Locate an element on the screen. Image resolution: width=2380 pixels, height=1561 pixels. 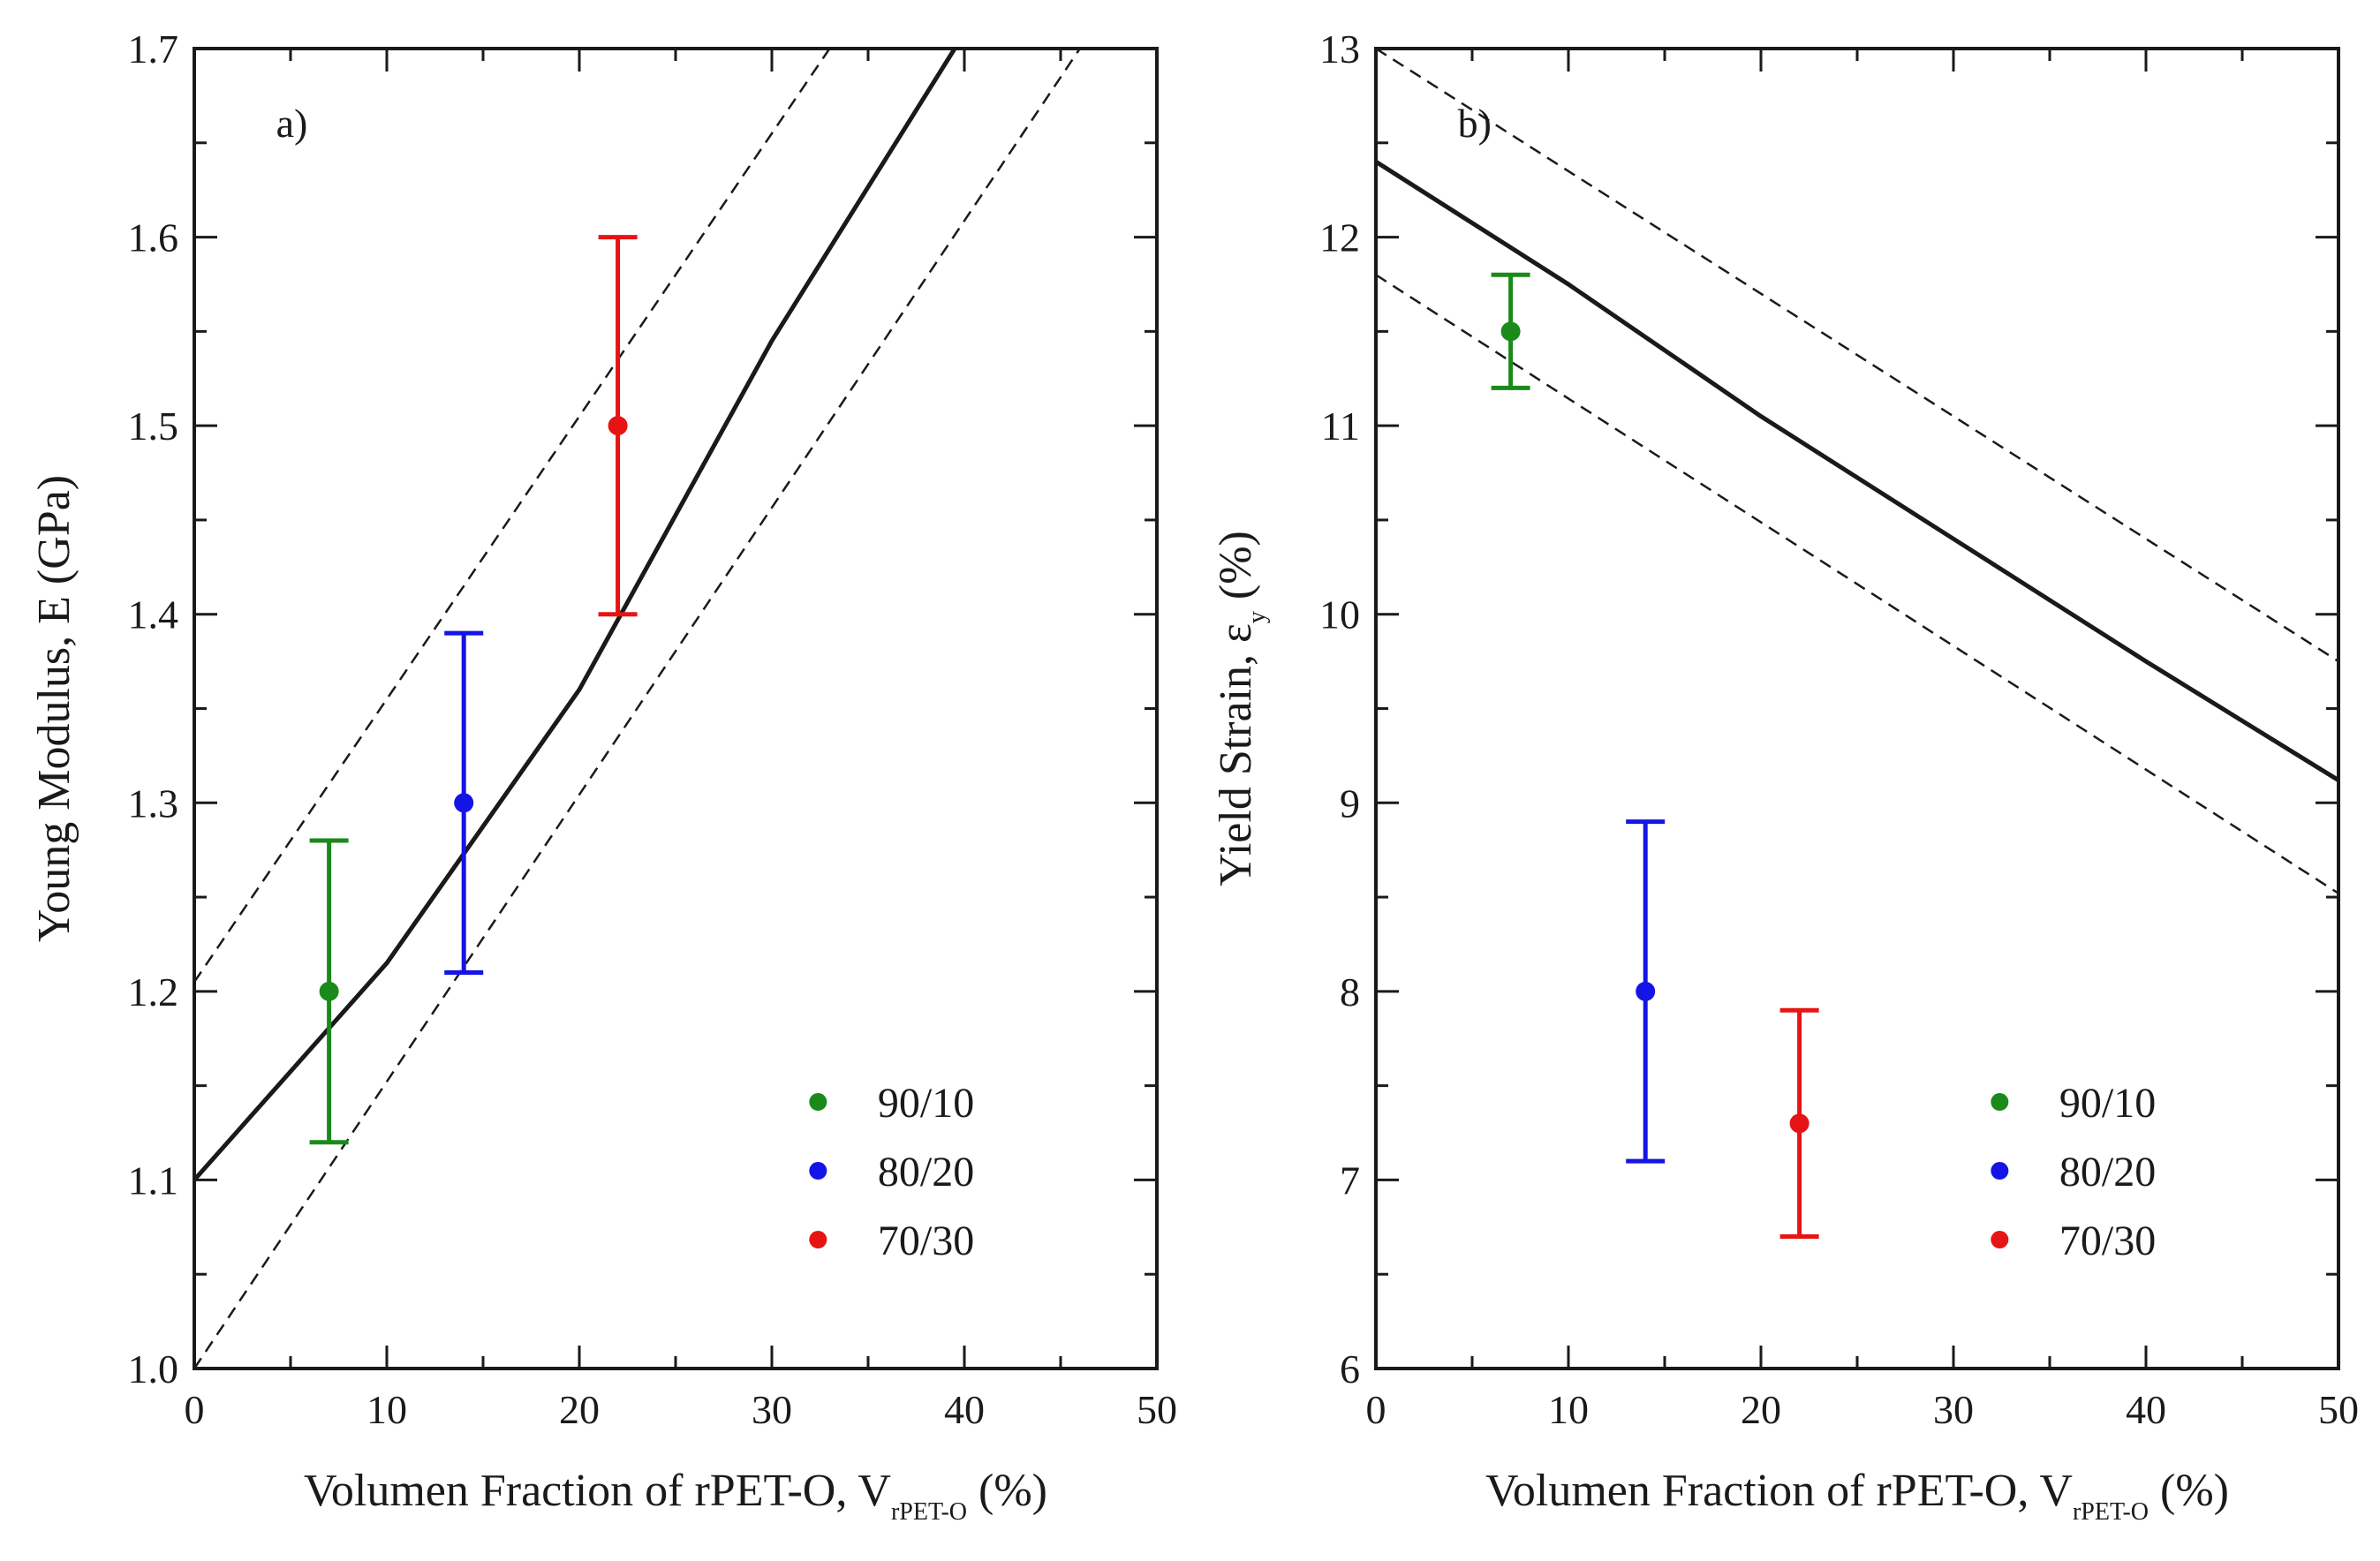
y-tick-label: 1.3 is located at coordinates (153, 803).